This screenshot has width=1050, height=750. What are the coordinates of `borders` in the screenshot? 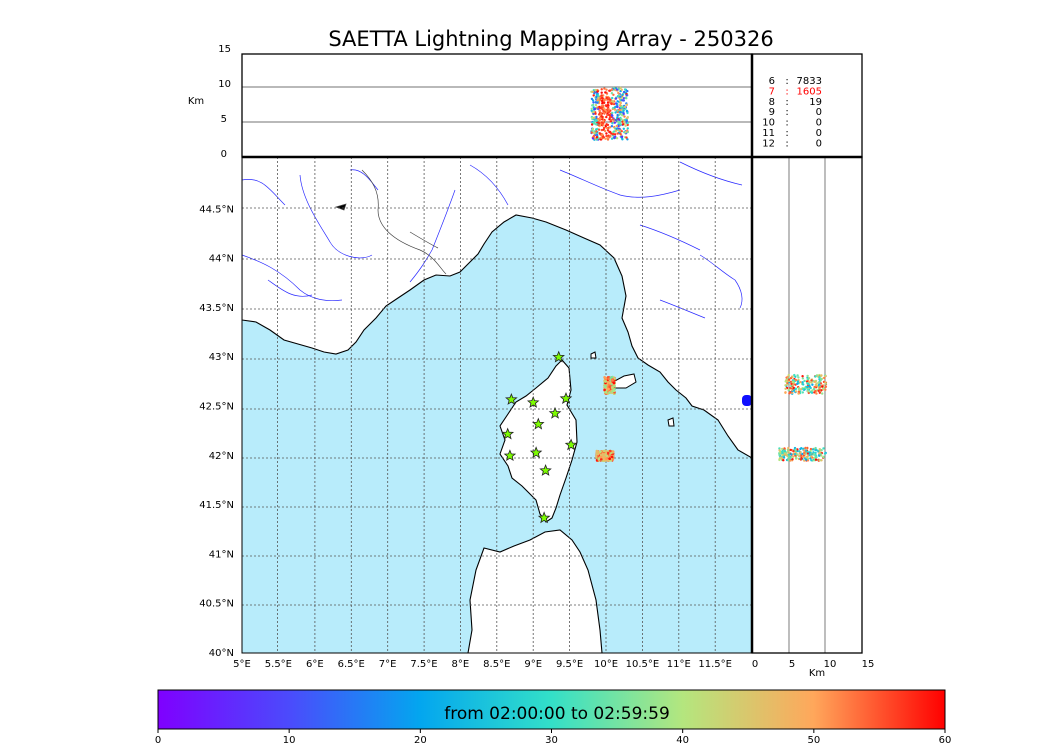 It's located at (390, 222).